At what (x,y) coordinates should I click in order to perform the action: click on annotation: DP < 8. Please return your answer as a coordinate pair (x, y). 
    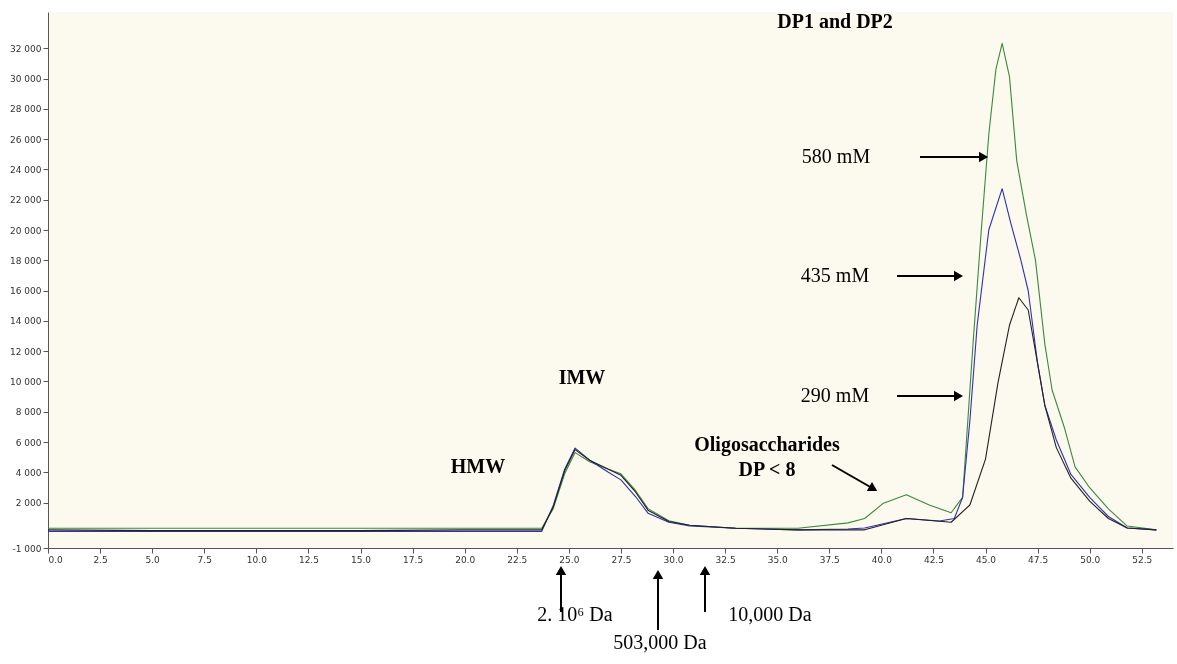
    Looking at the image, I should click on (767, 469).